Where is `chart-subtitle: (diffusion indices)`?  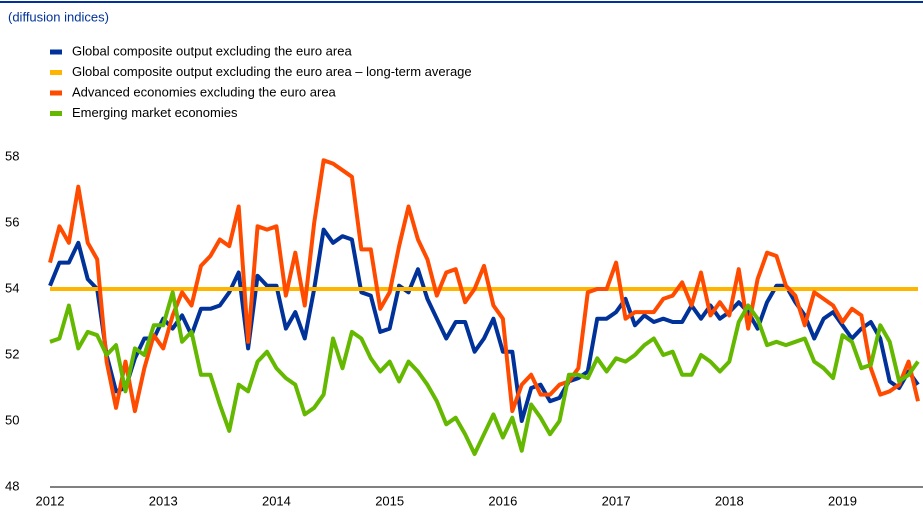
chart-subtitle: (diffusion indices) is located at coordinates (58, 16).